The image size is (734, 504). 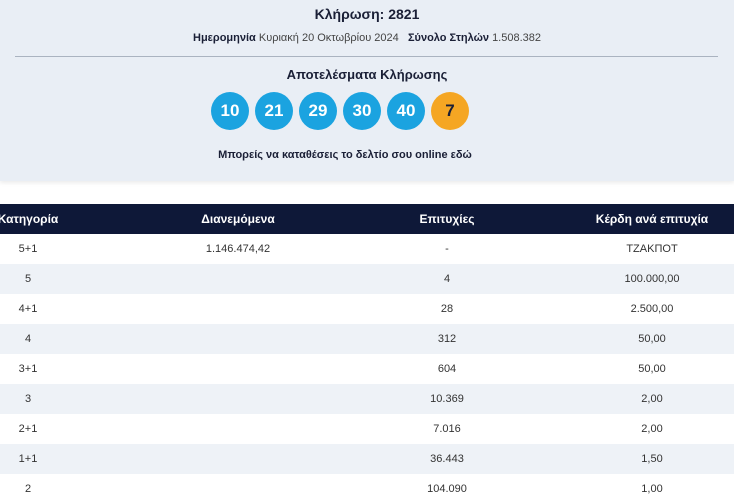 What do you see at coordinates (367, 459) in the screenshot?
I see `table-row: 1+1 36.443 1,50` at bounding box center [367, 459].